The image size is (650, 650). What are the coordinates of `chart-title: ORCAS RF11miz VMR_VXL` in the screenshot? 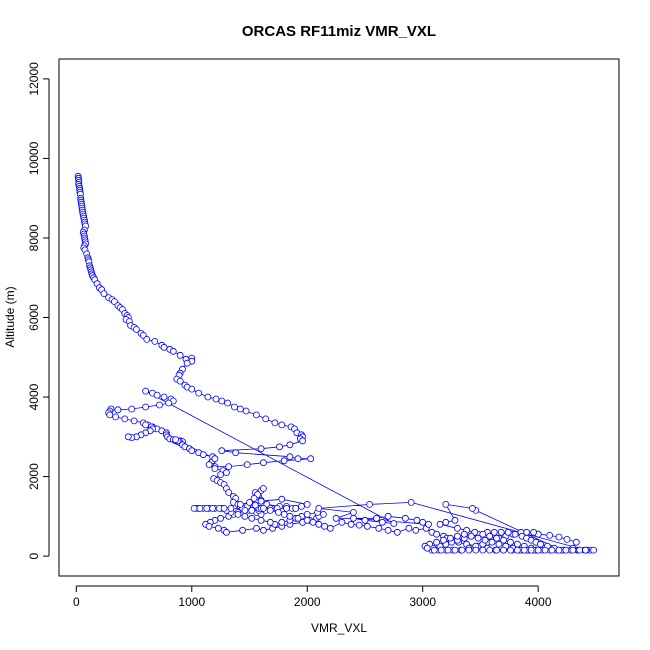 It's located at (339, 31).